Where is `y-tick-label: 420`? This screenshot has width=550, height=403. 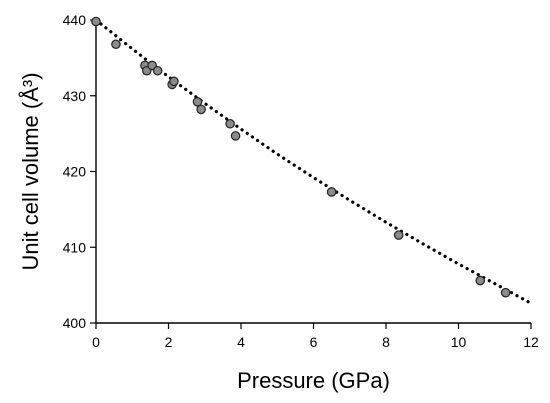
y-tick-label: 420 is located at coordinates (75, 172).